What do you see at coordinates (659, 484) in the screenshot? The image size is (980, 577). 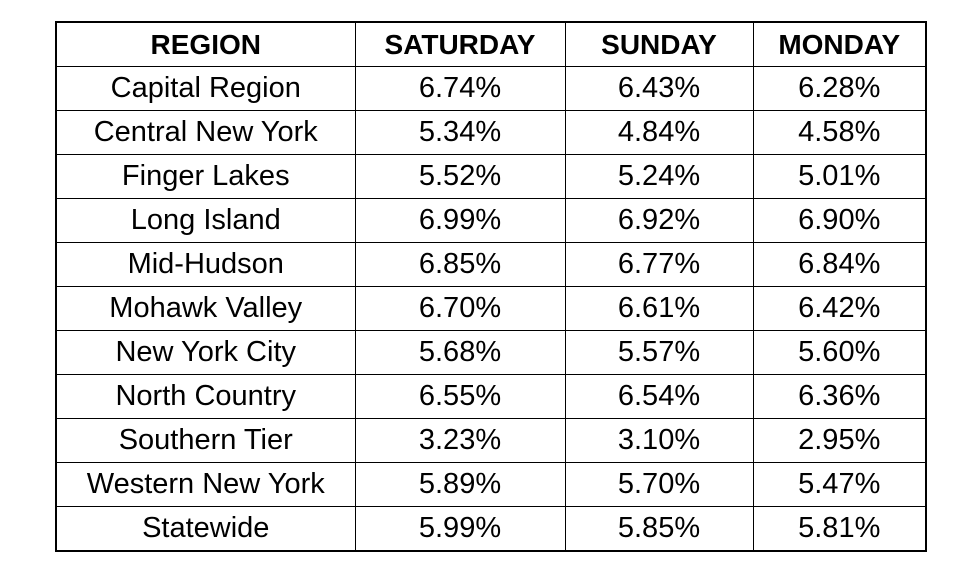 I see `sunday-cell: 5.70%` at bounding box center [659, 484].